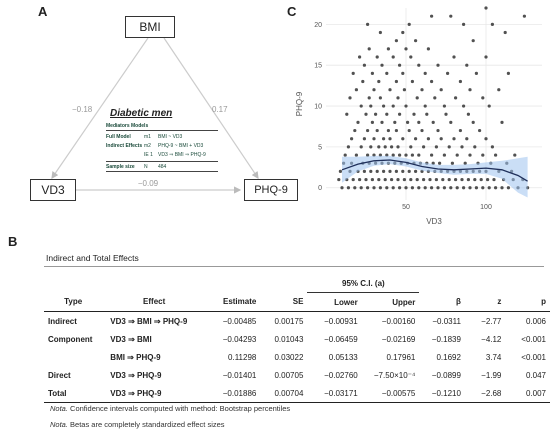  What do you see at coordinates (211, 108) in the screenshot?
I see `path-b-line` at bounding box center [211, 108].